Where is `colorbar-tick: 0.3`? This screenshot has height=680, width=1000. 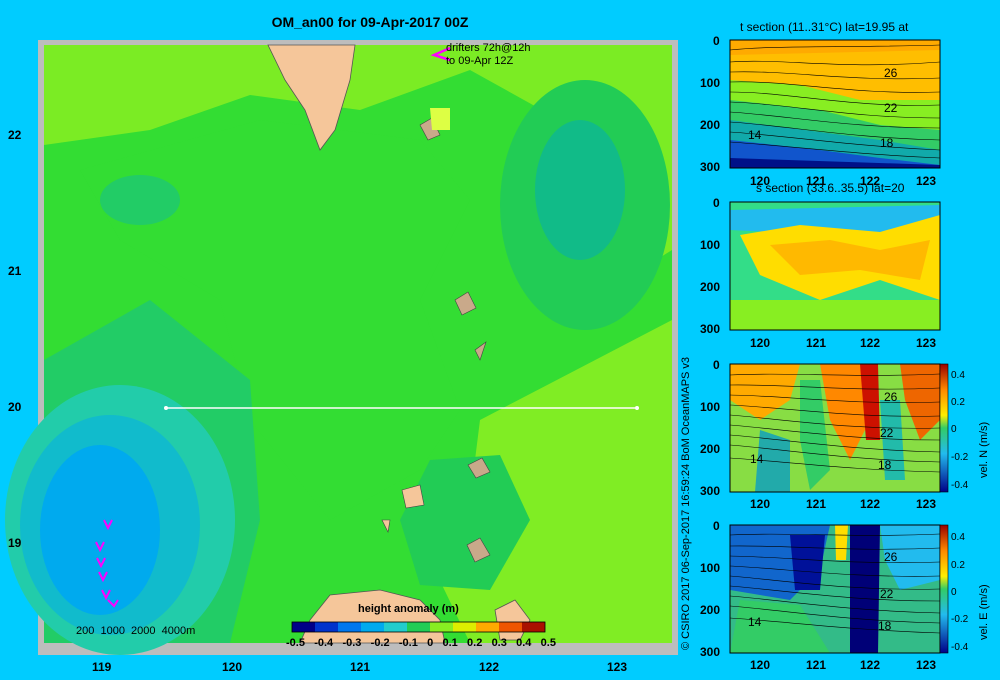 colorbar-tick: 0.3 is located at coordinates (499, 643).